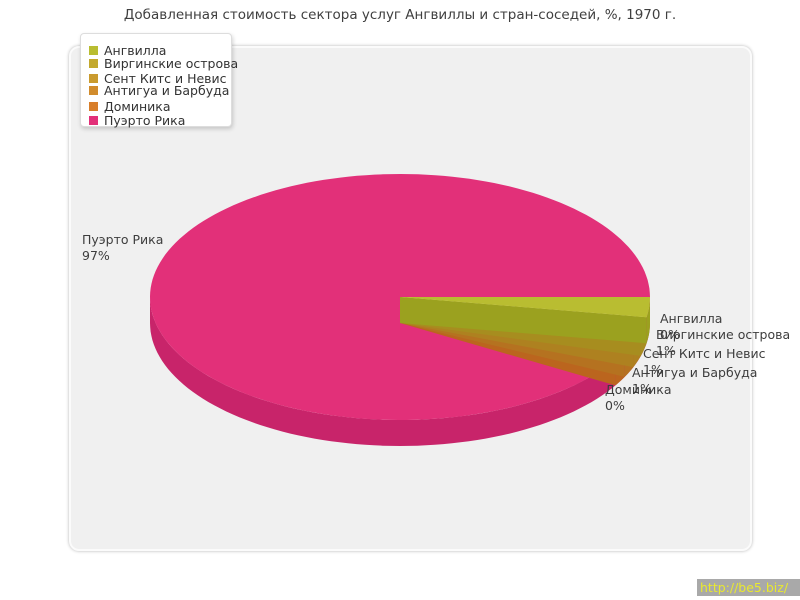  What do you see at coordinates (137, 106) in the screenshot?
I see `legend-label: Доминика` at bounding box center [137, 106].